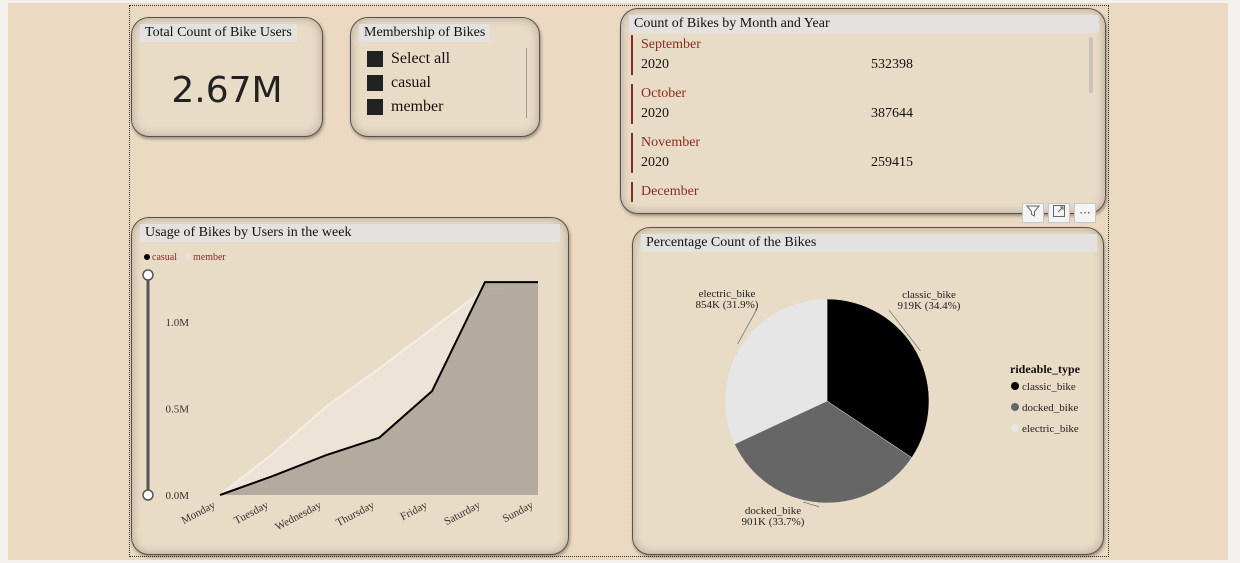 The width and height of the screenshot is (1240, 563). I want to click on pie-label-value: 919K (34.4%), so click(929, 306).